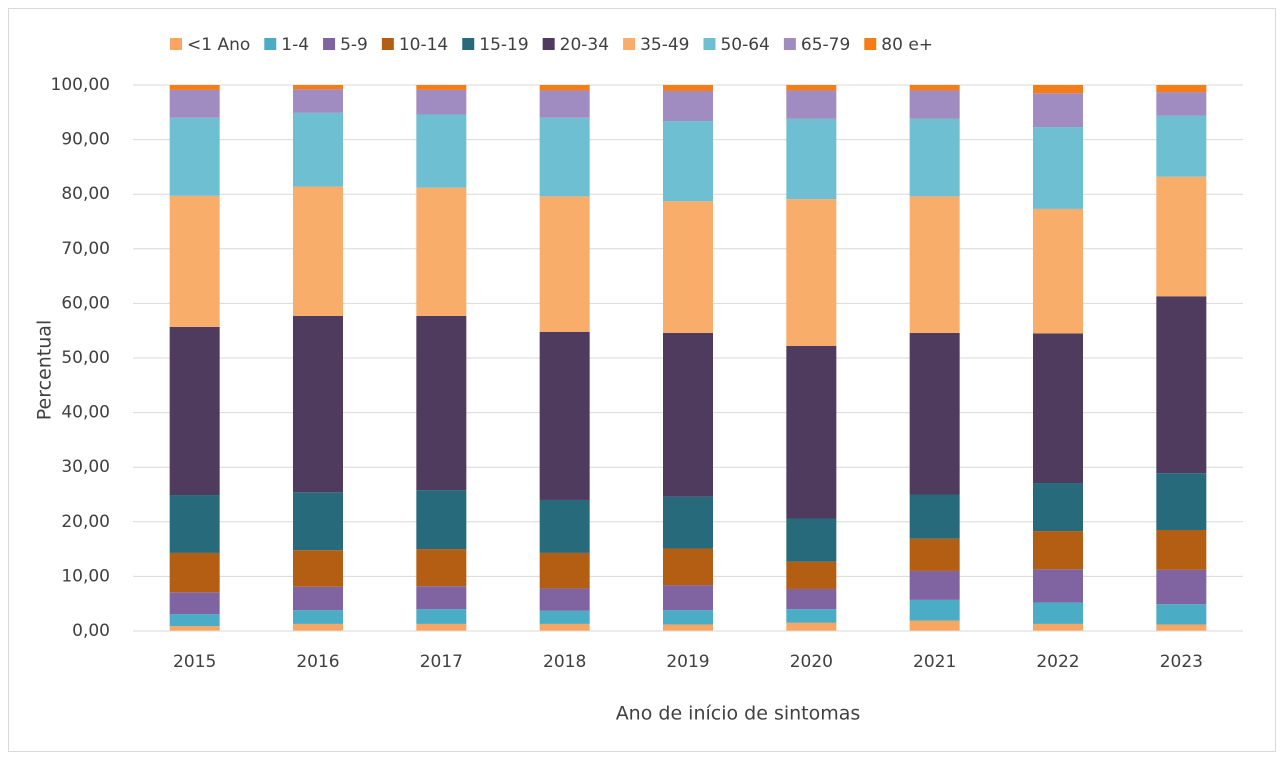 The image size is (1284, 760). I want to click on y-tick-label: 90,00, so click(85, 140).